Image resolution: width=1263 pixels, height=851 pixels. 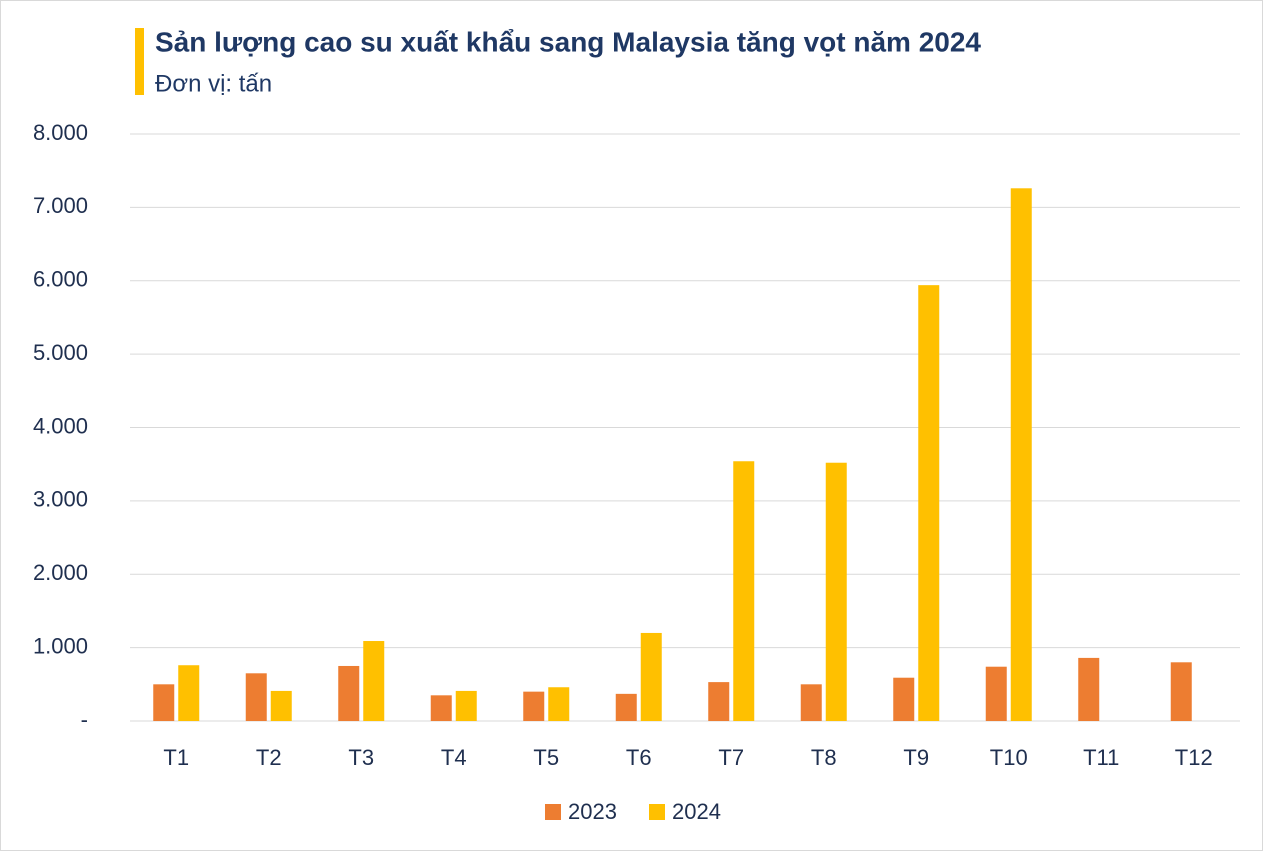 What do you see at coordinates (60, 645) in the screenshot?
I see `y-tick-label: 1.000` at bounding box center [60, 645].